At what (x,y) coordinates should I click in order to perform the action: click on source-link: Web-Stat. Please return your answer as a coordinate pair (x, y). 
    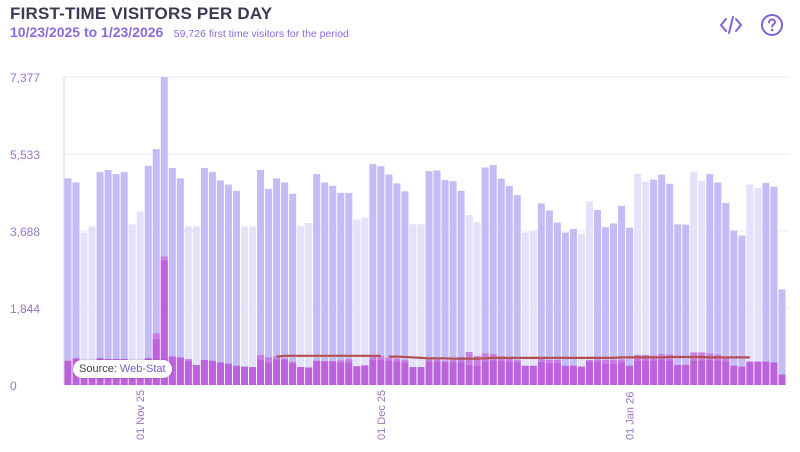
    Looking at the image, I should click on (142, 369).